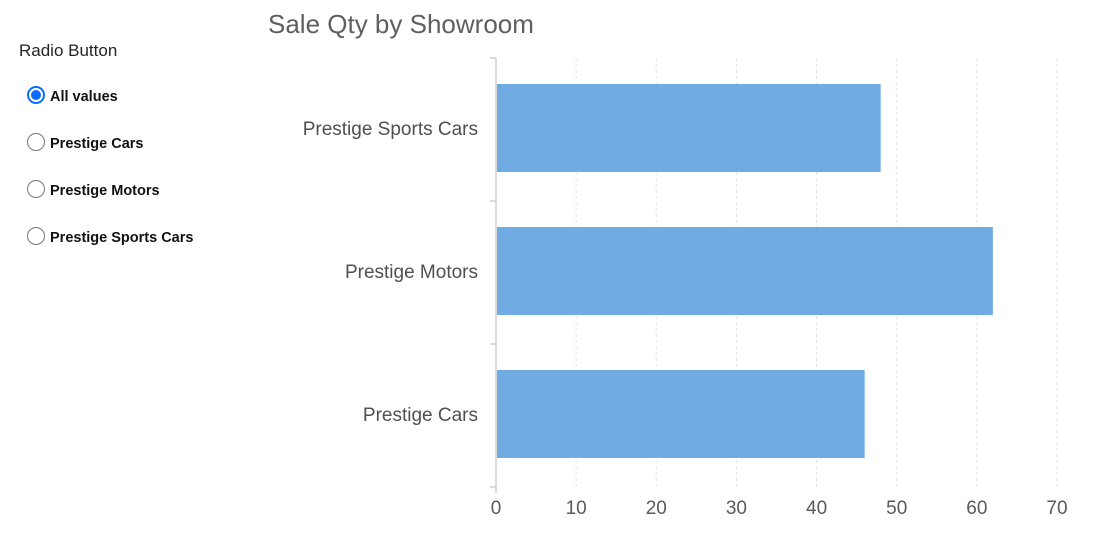 Image resolution: width=1104 pixels, height=539 pixels. What do you see at coordinates (736, 508) in the screenshot?
I see `x-tick-label: 30` at bounding box center [736, 508].